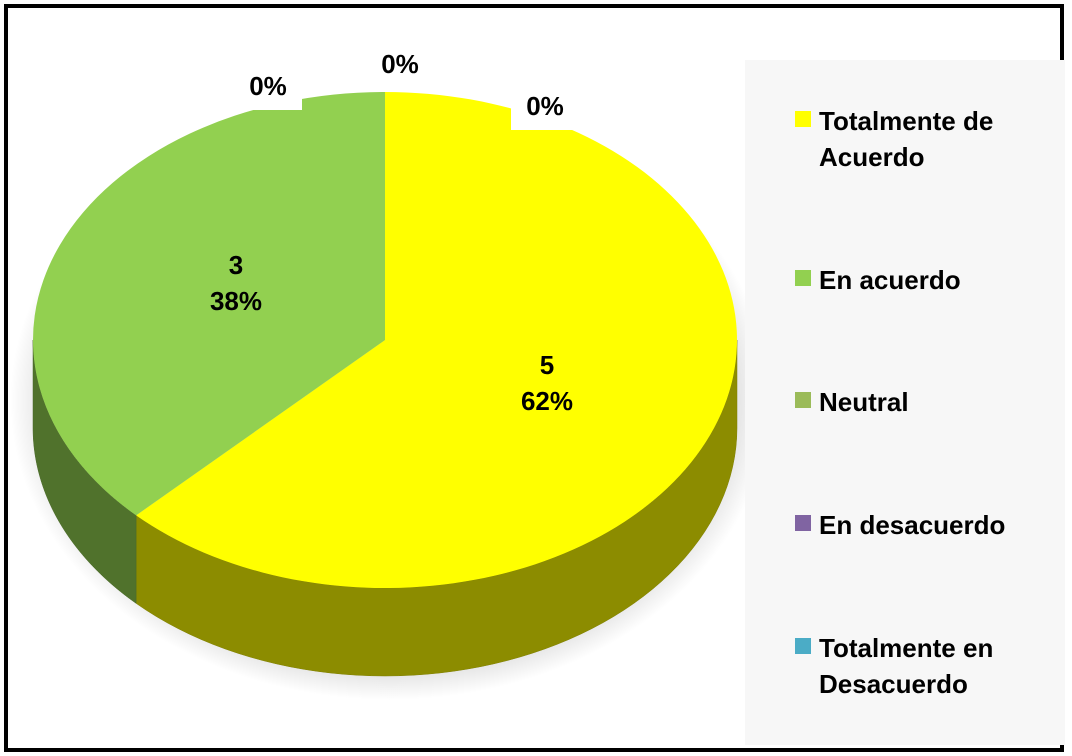 The height and width of the screenshot is (756, 1072). I want to click on label-count: 3, so click(236, 265).